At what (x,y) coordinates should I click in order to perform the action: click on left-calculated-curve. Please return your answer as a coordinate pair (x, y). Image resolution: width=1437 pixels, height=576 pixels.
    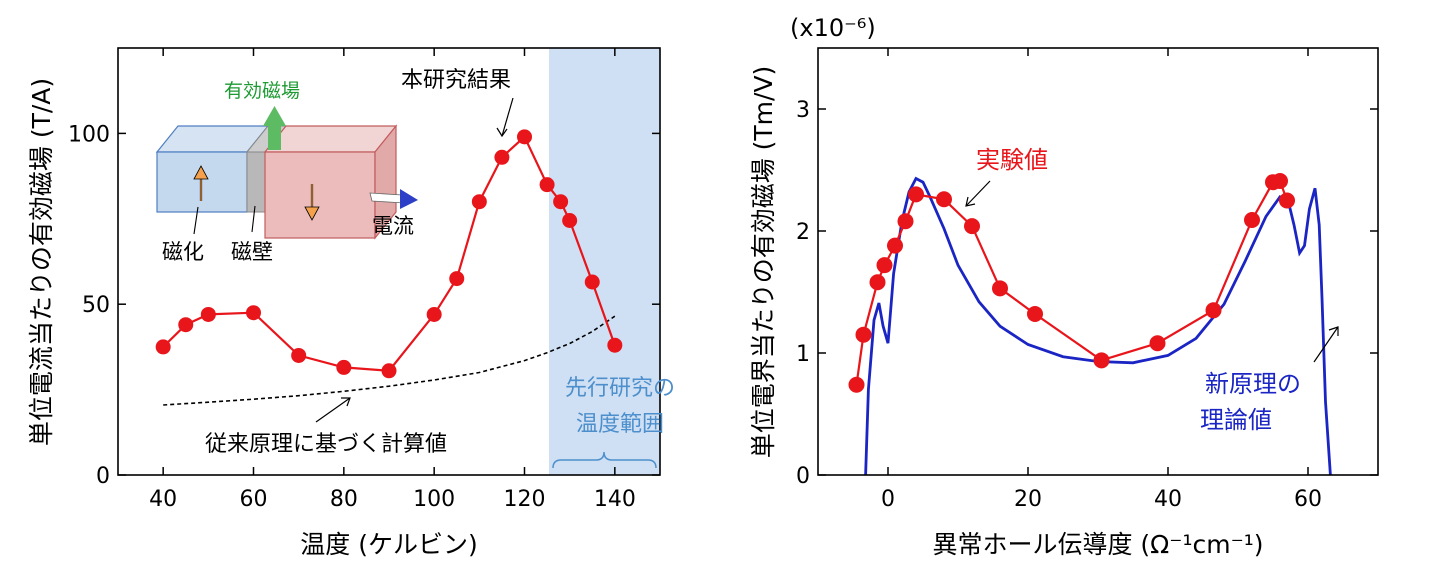
    Looking at the image, I should click on (389, 360).